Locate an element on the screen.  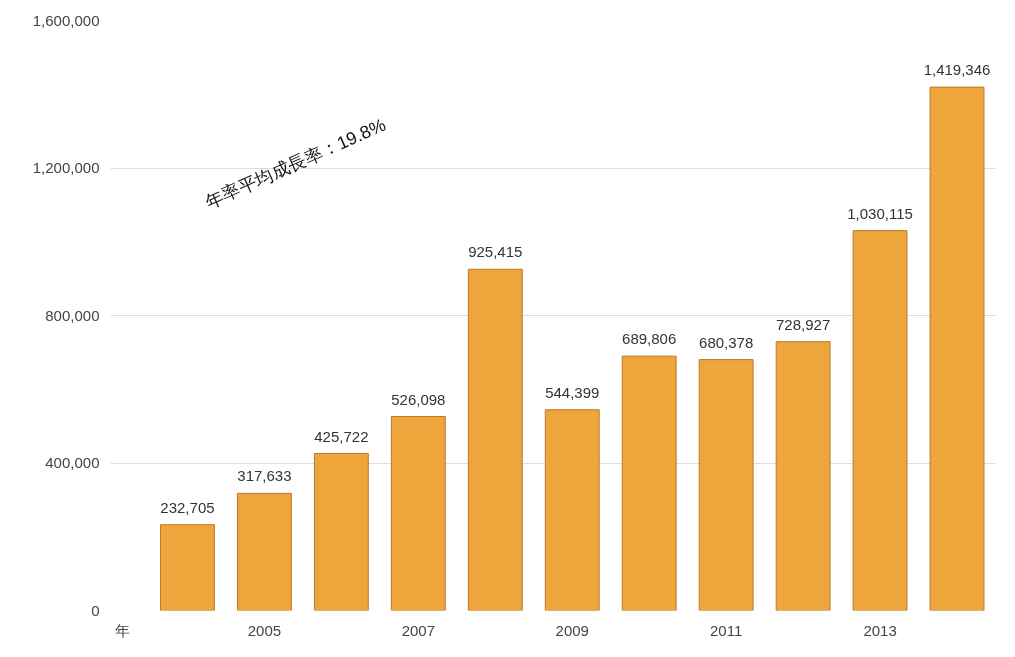
data-label: 425,722 is located at coordinates (341, 436).